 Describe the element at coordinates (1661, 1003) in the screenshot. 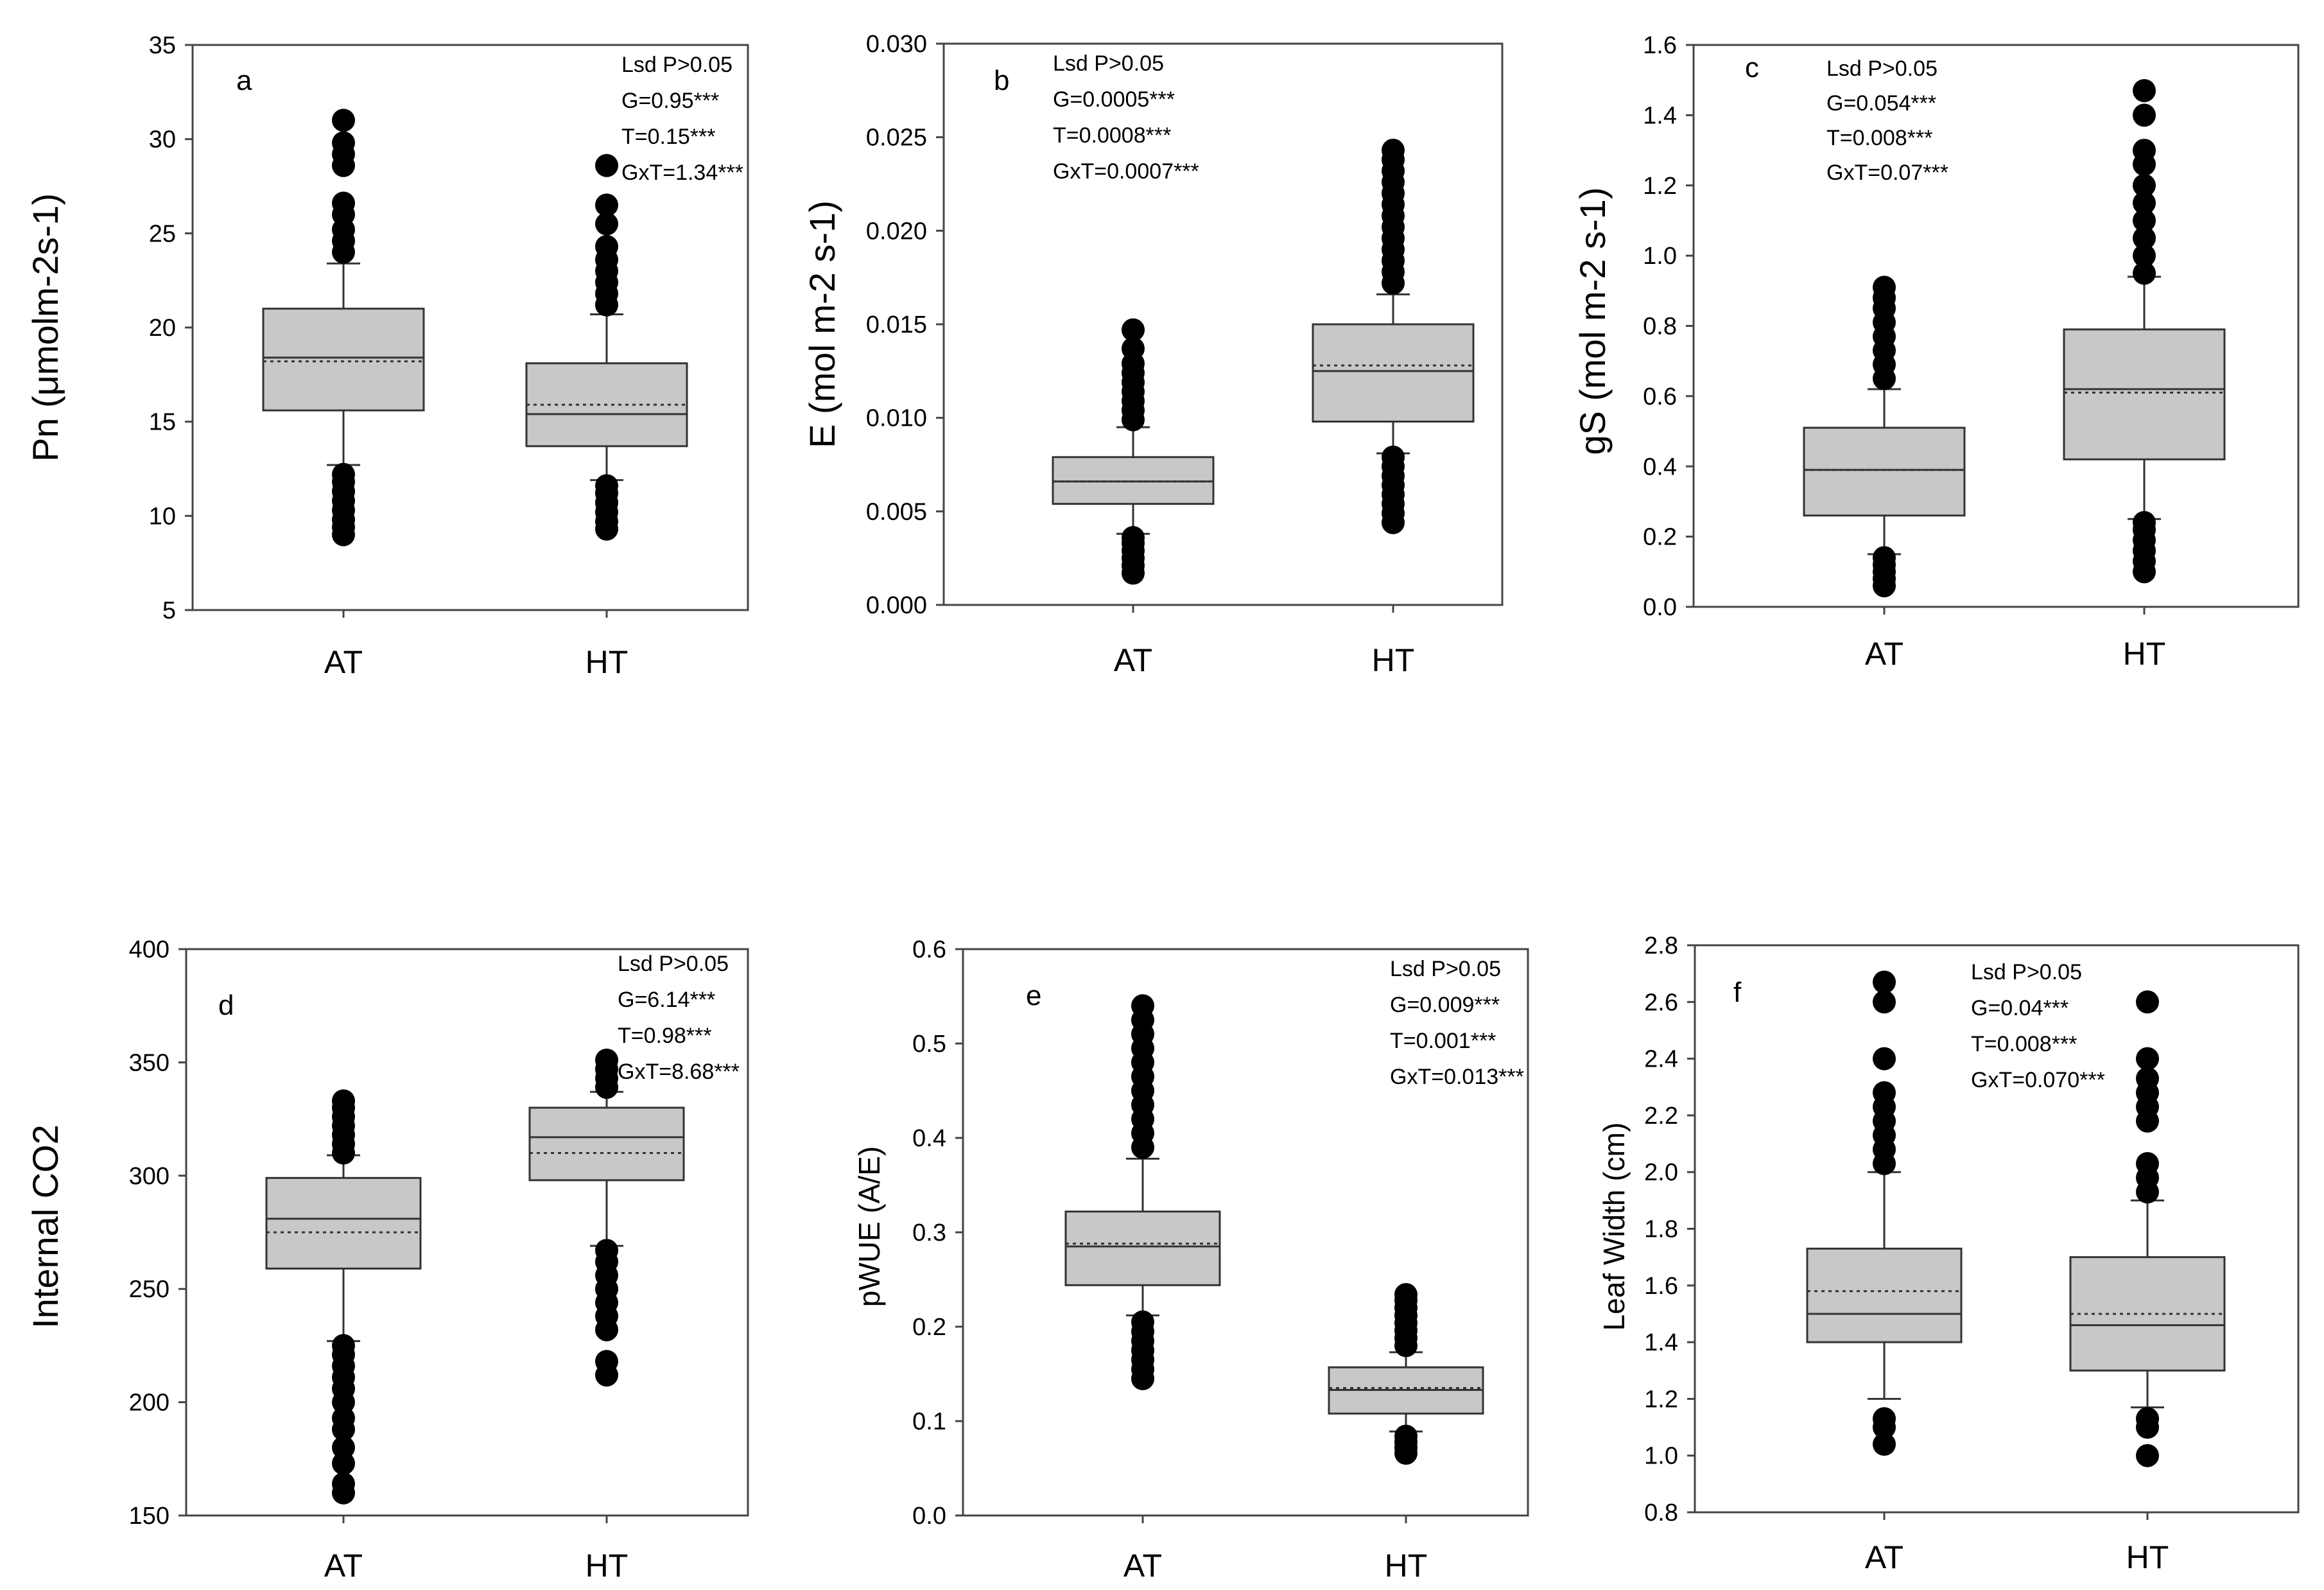

I see `panel-f-y-tick-label: 2.6` at that location.